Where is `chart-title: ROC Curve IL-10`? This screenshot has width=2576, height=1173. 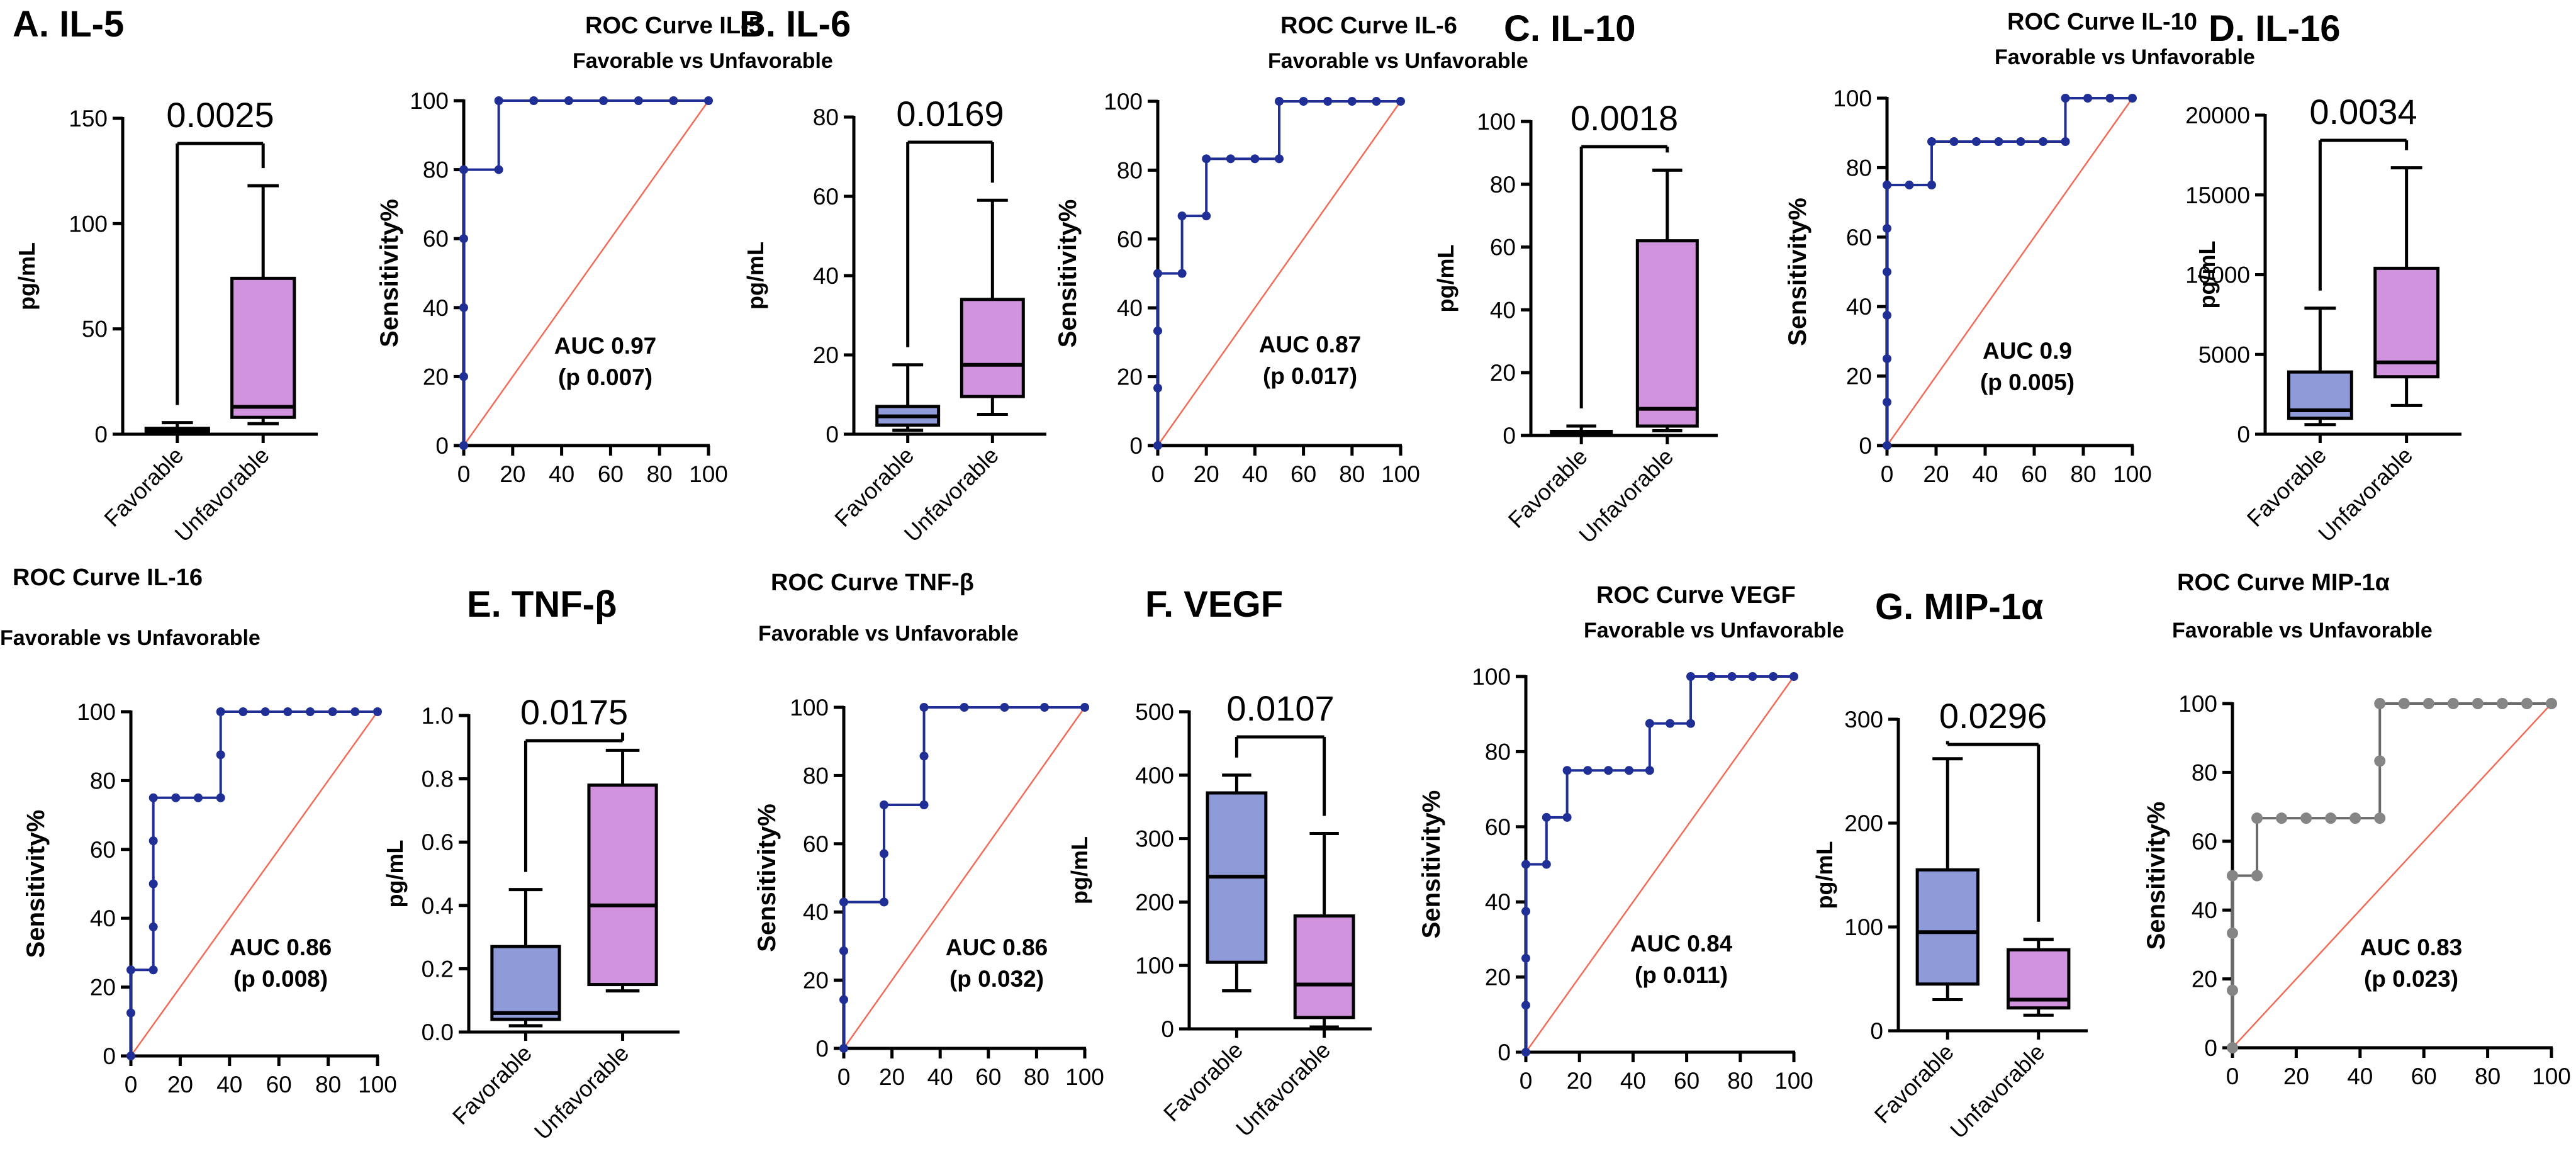
chart-title: ROC Curve IL-10 is located at coordinates (2102, 22).